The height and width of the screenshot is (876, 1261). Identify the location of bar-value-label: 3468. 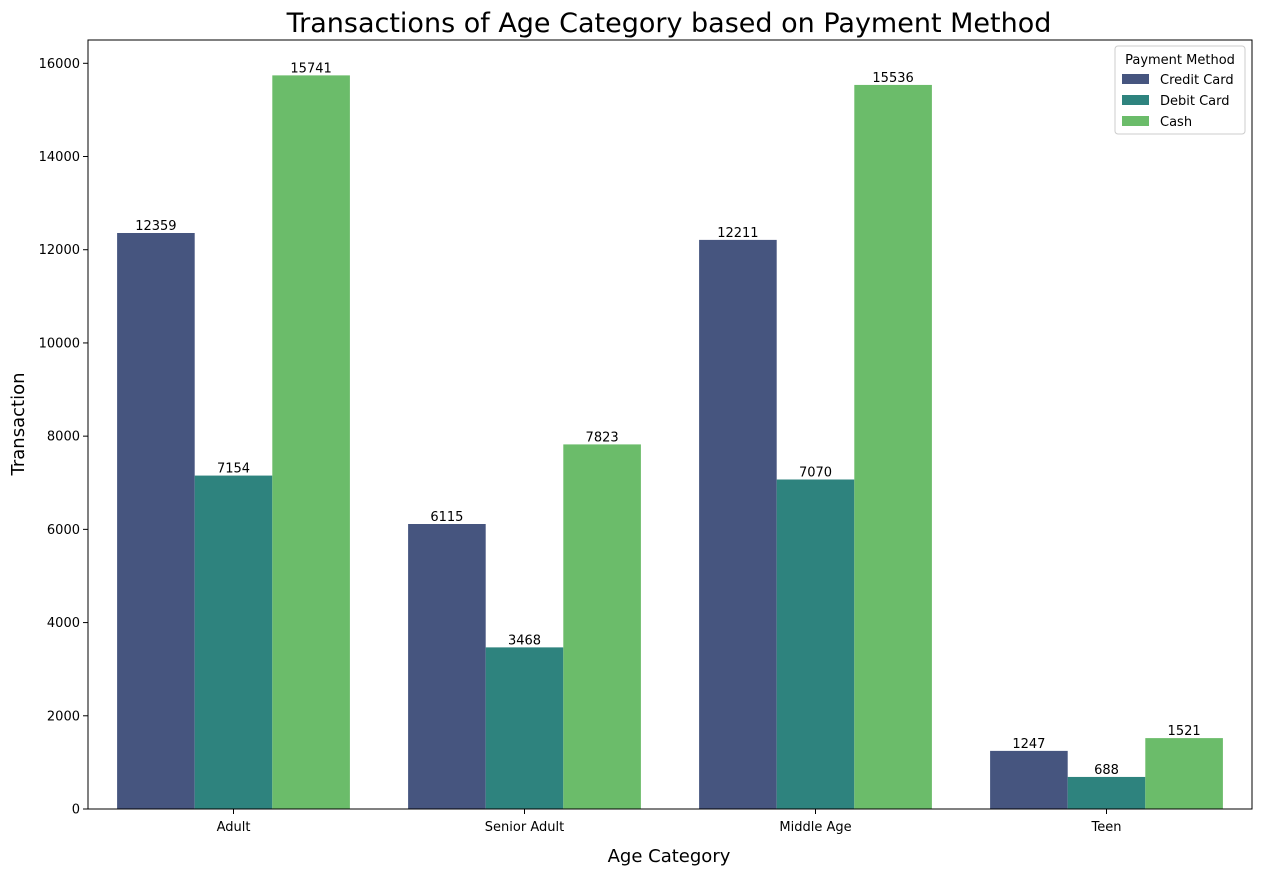
(524, 640).